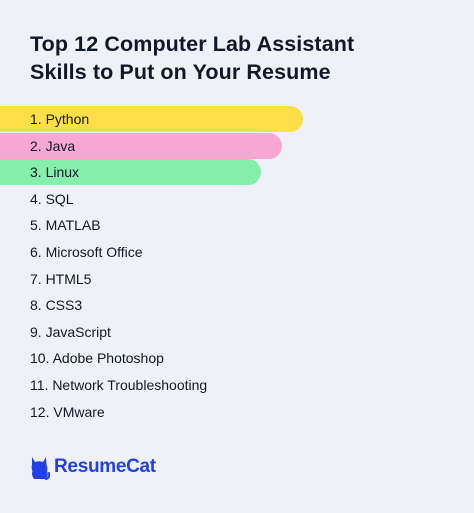 The width and height of the screenshot is (474, 513). What do you see at coordinates (67, 411) in the screenshot?
I see `skill-item-12: 12. VMware` at bounding box center [67, 411].